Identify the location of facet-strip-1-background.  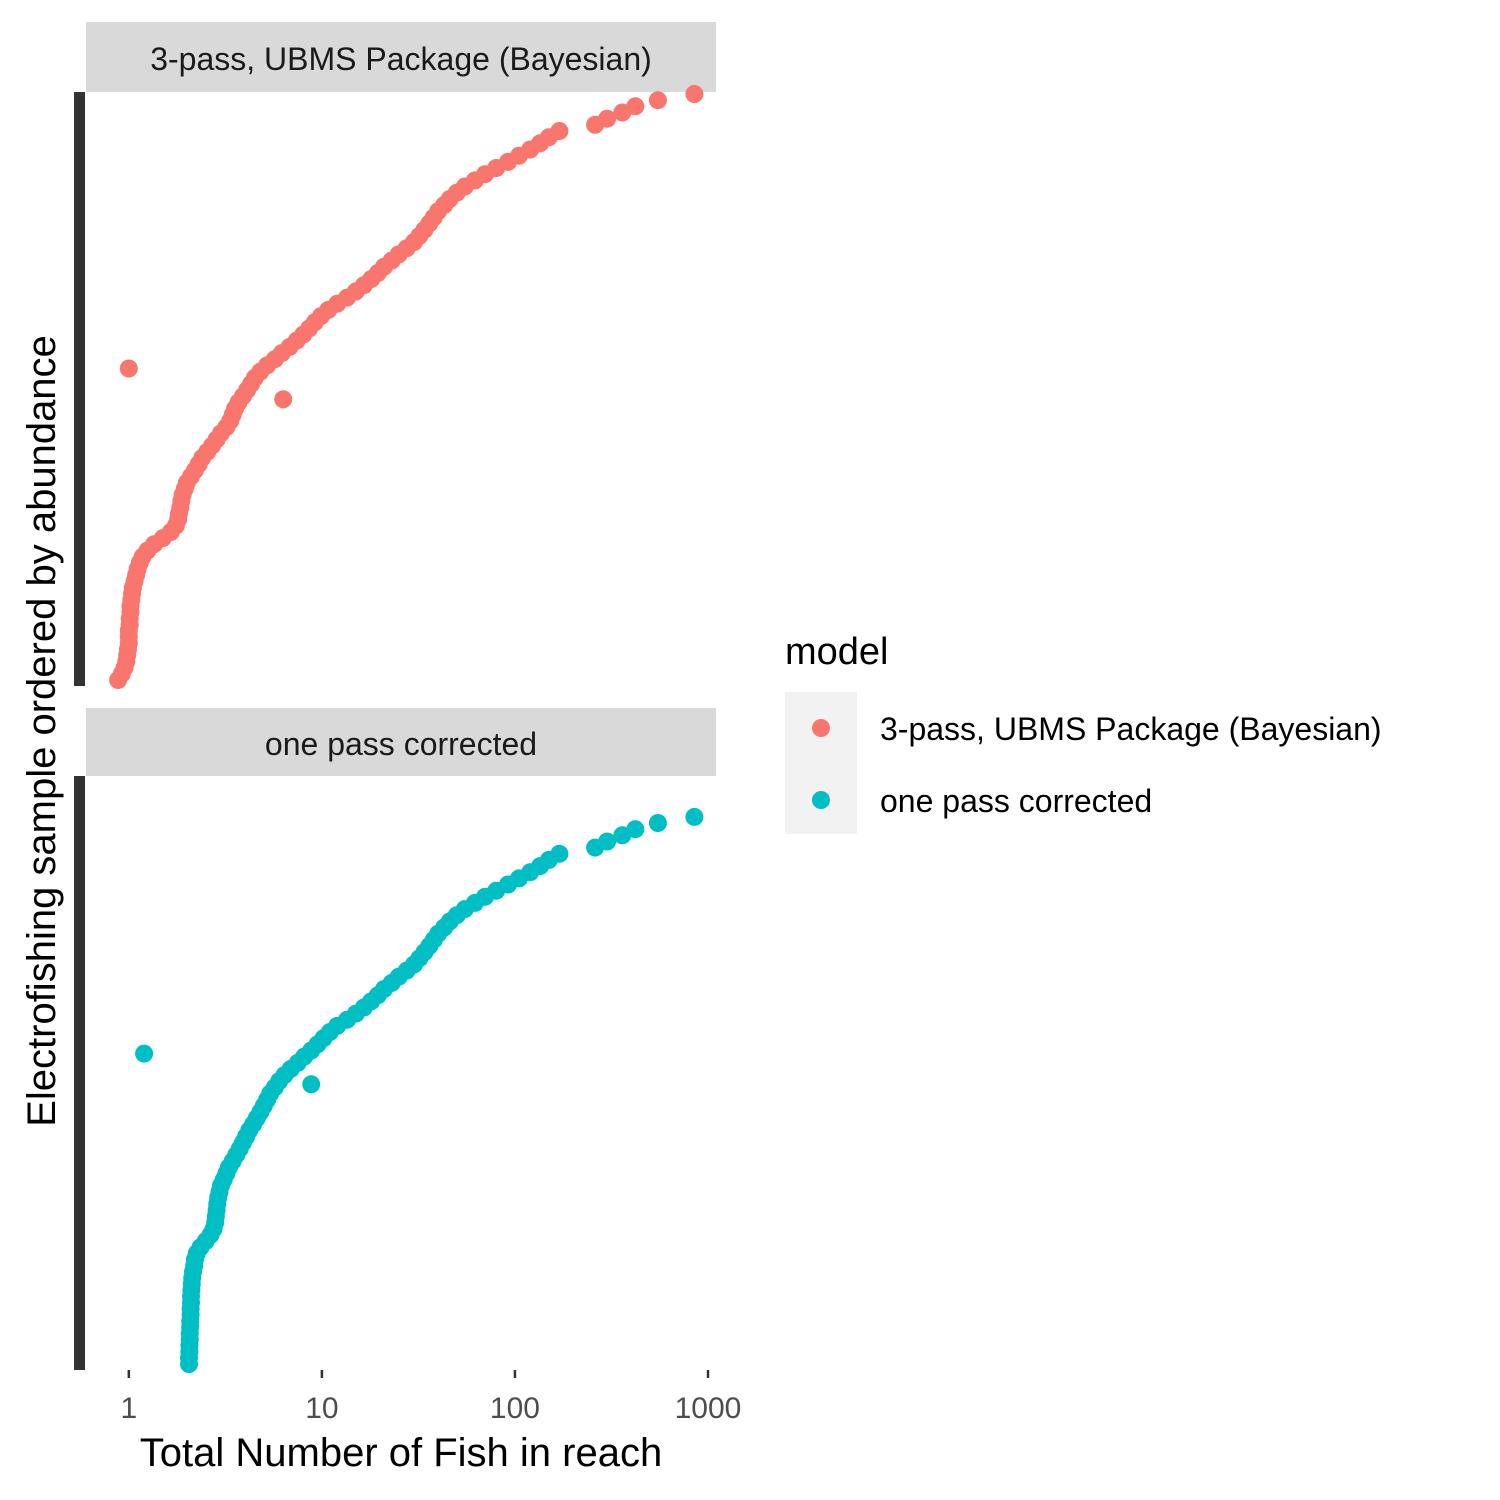
(401, 57).